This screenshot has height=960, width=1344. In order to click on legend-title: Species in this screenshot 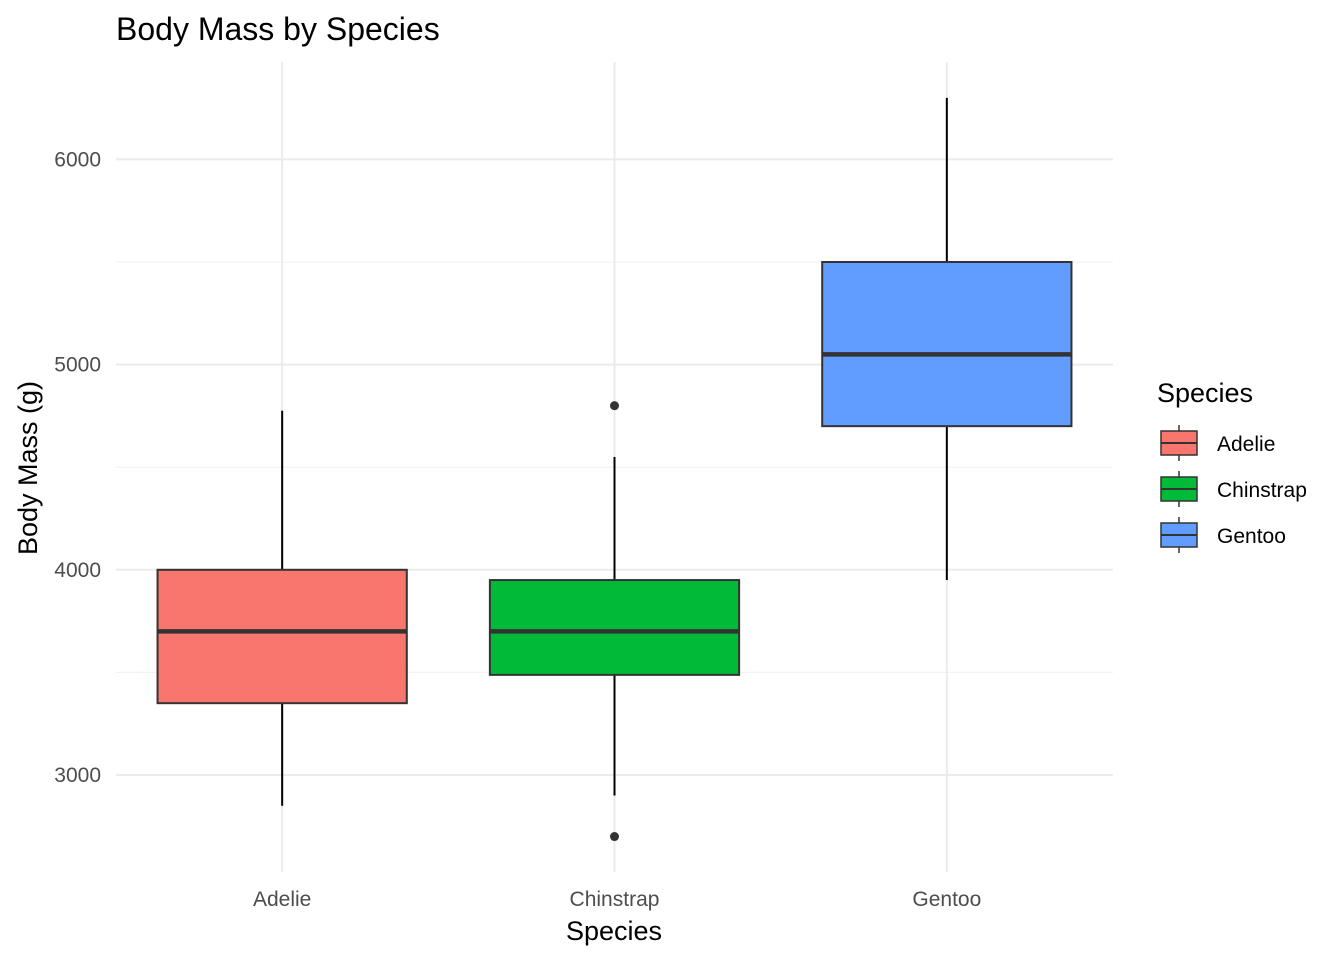, I will do `click(1205, 393)`.